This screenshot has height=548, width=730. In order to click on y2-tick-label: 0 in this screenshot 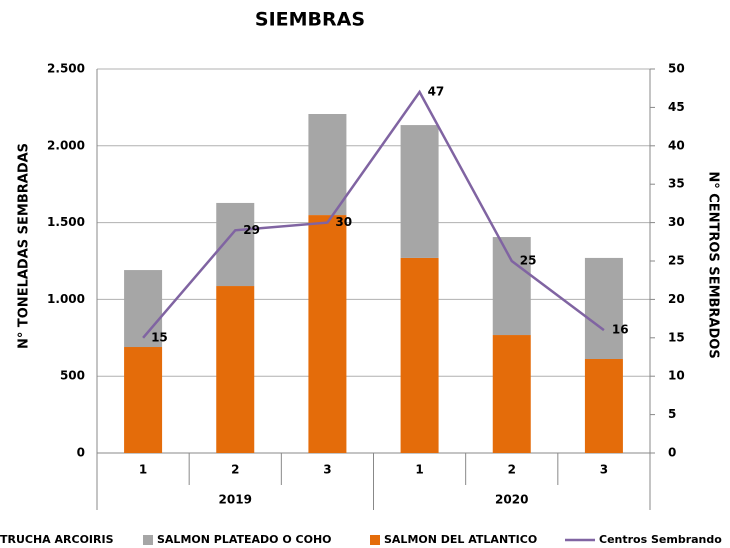, I will do `click(672, 453)`.